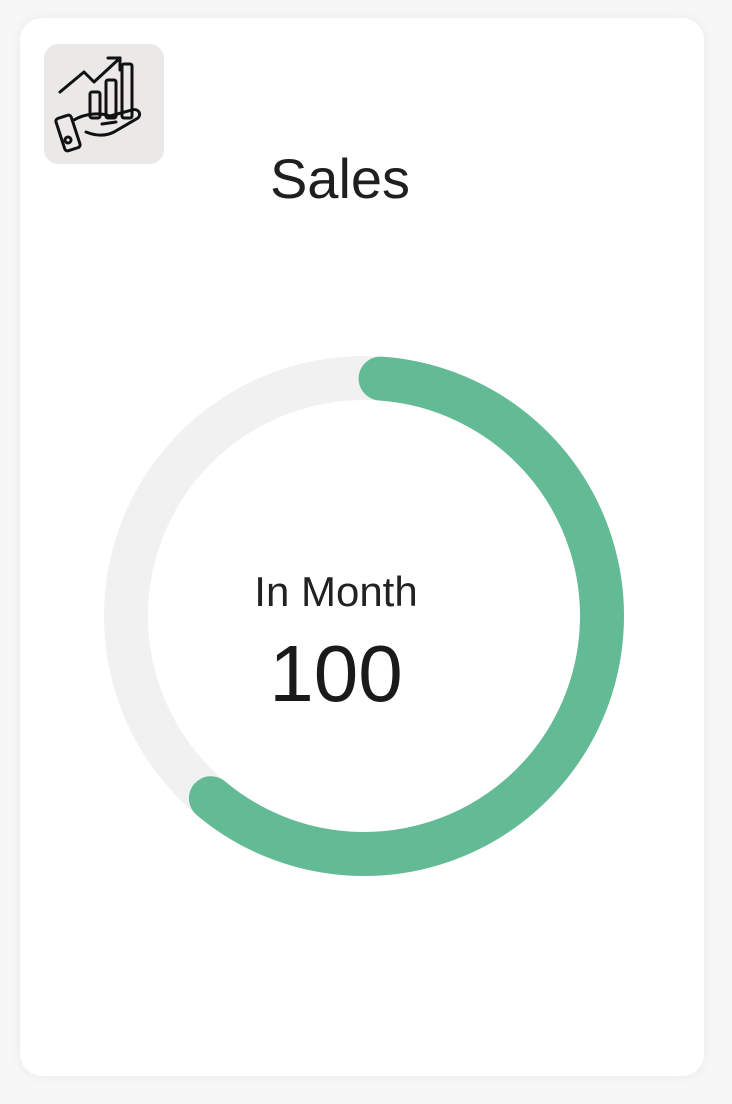 The image size is (732, 1104). I want to click on card-title: Sales, so click(340, 178).